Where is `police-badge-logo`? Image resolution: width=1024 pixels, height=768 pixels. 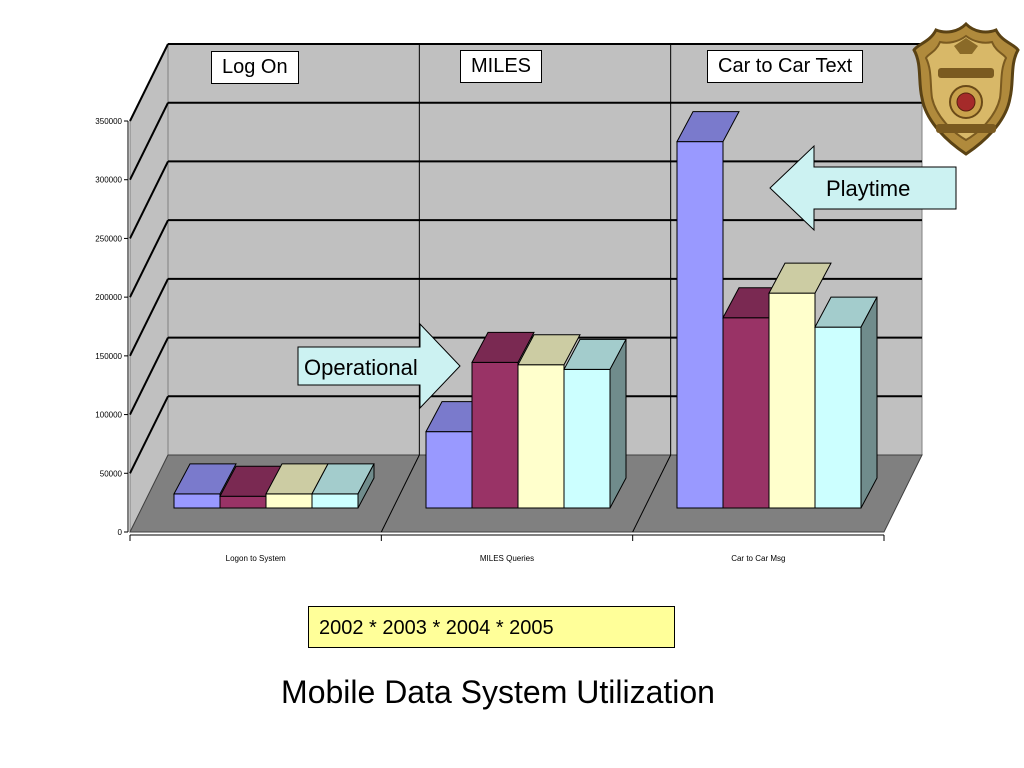
police-badge-logo is located at coordinates (966, 88).